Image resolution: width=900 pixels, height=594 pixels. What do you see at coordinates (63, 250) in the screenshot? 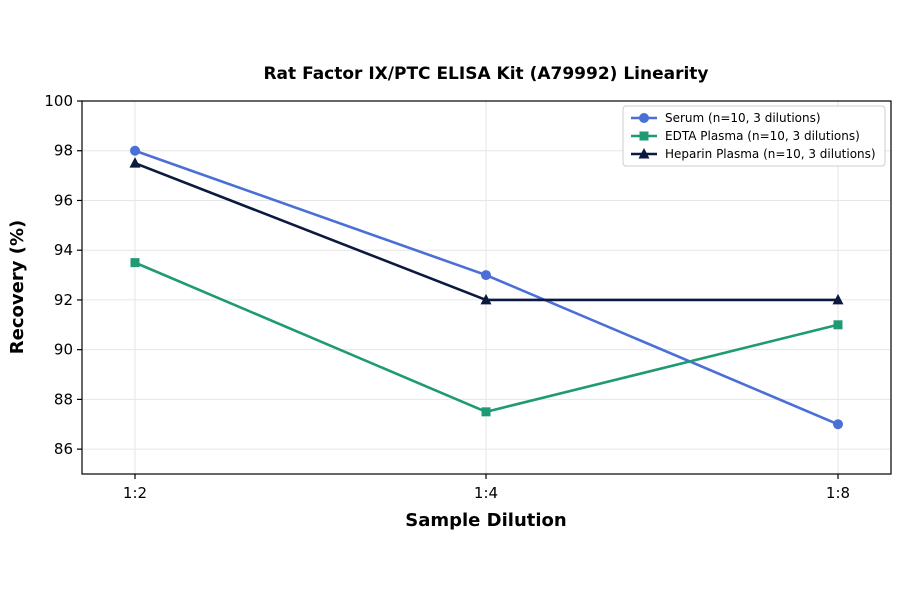
I see `y-tick-label: 94` at bounding box center [63, 250].